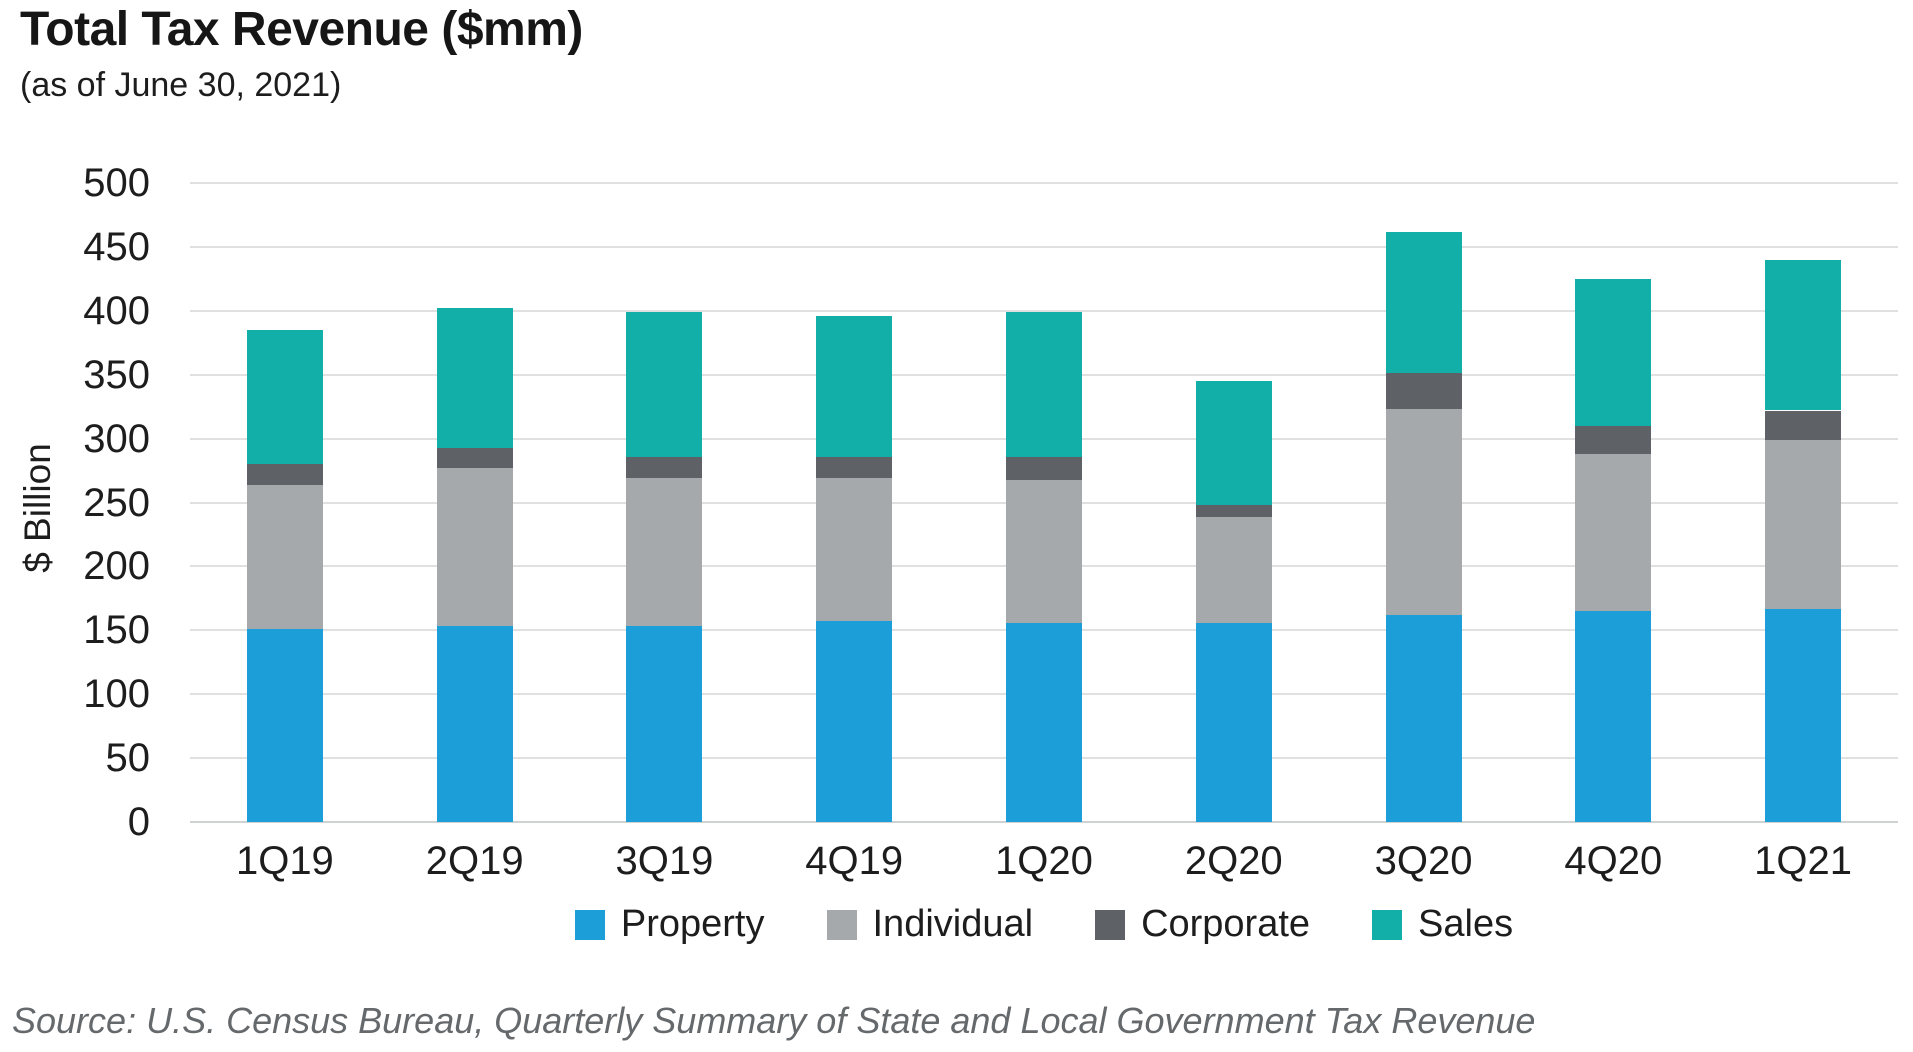  Describe the element at coordinates (116, 183) in the screenshot. I see `y-tick-label: 500` at that location.